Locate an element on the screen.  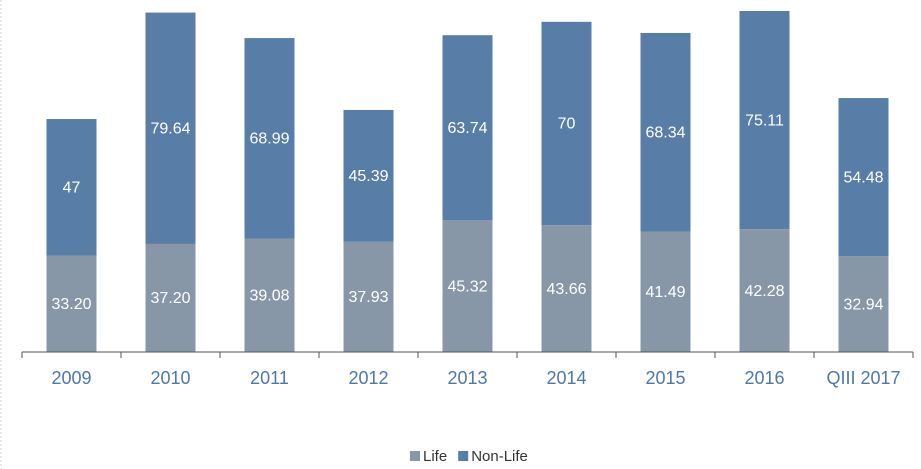
value-label: 39.08 is located at coordinates (269, 295).